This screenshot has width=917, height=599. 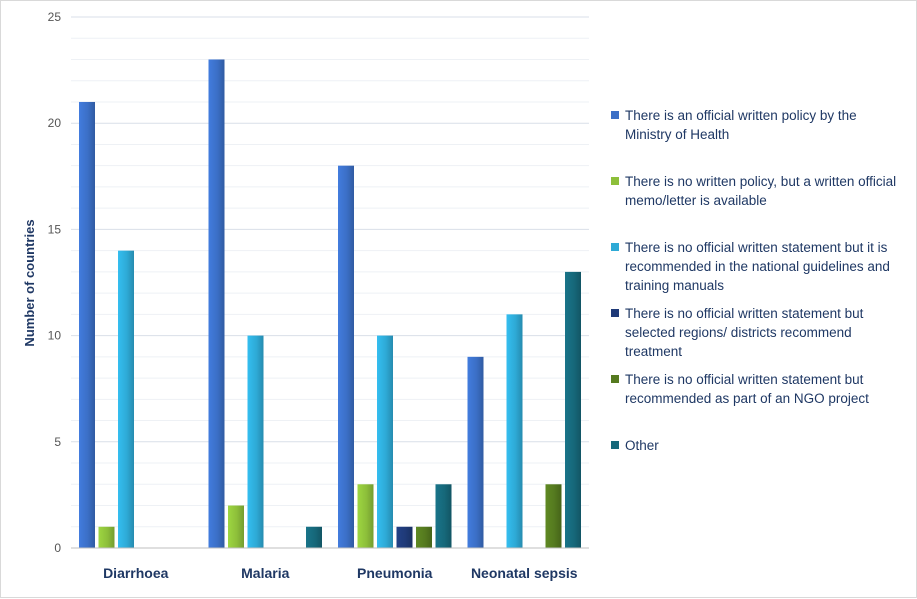 What do you see at coordinates (57, 442) in the screenshot?
I see `y-tick-label: 5` at bounding box center [57, 442].